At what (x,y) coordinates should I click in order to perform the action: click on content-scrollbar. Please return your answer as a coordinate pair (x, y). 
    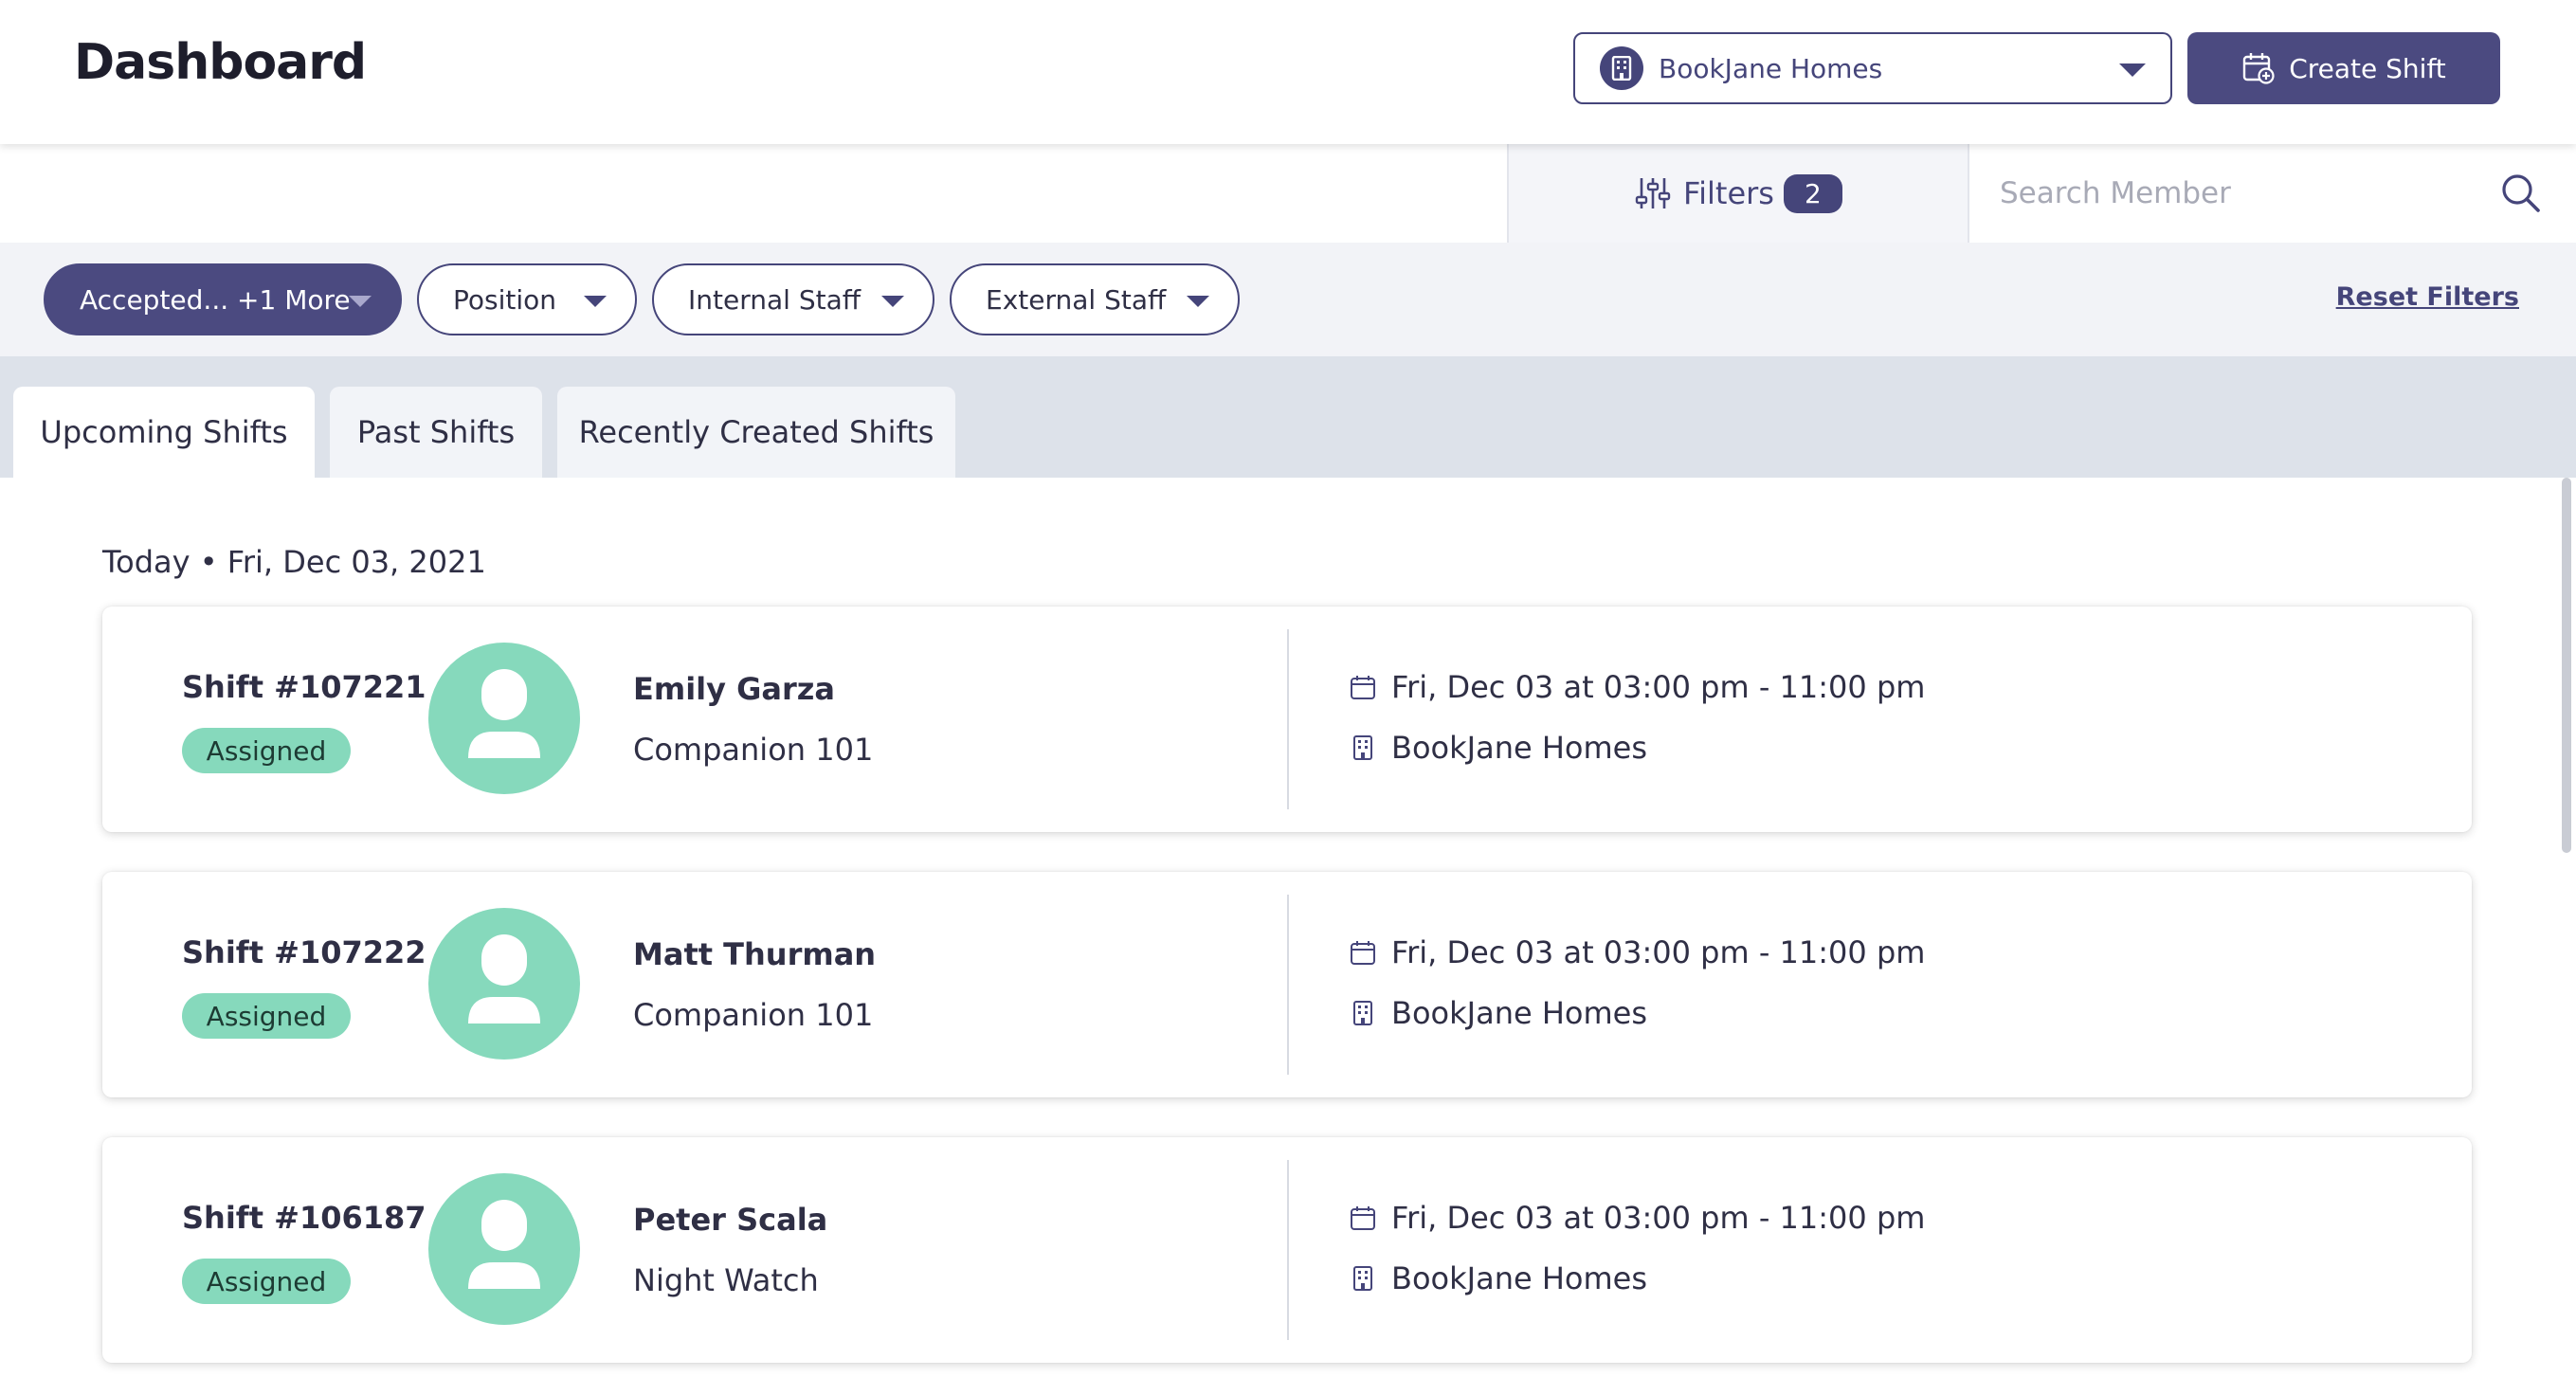
    Looking at the image, I should click on (2566, 666).